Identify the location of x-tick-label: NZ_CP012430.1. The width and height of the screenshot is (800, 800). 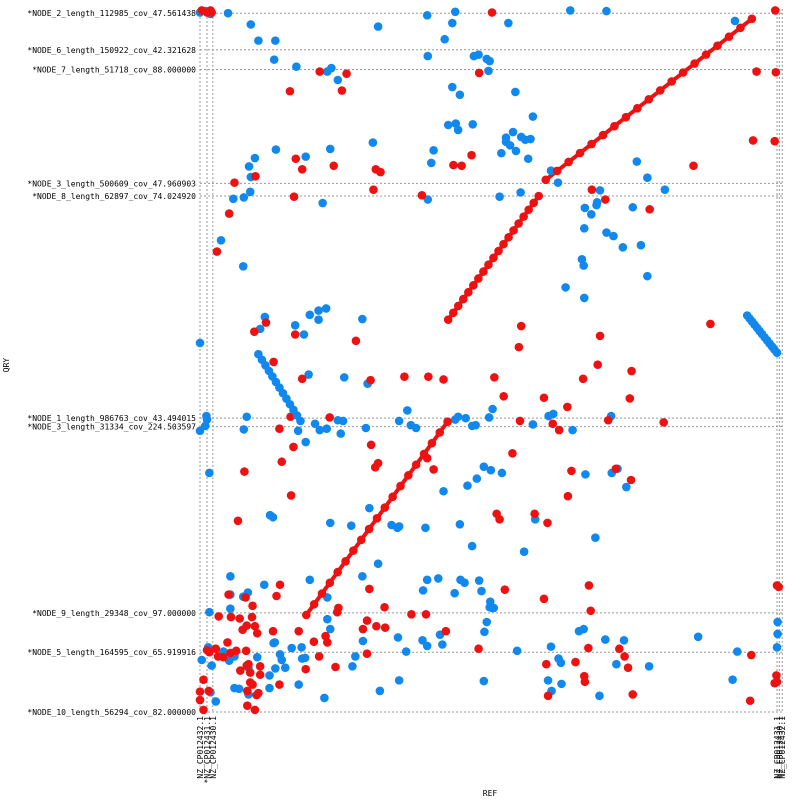
(779, 747).